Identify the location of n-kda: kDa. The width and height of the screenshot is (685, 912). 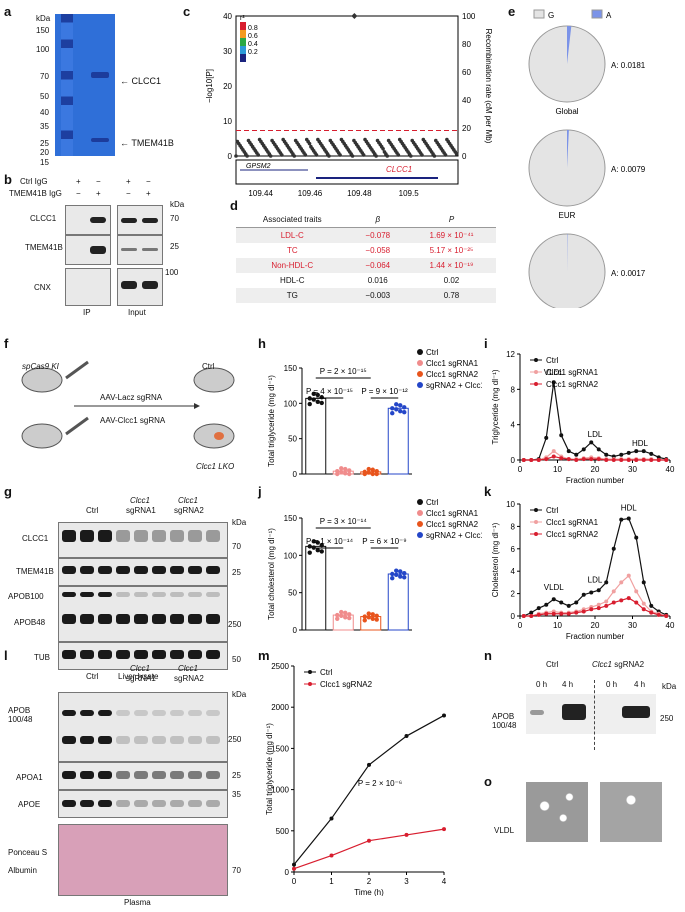
(669, 686).